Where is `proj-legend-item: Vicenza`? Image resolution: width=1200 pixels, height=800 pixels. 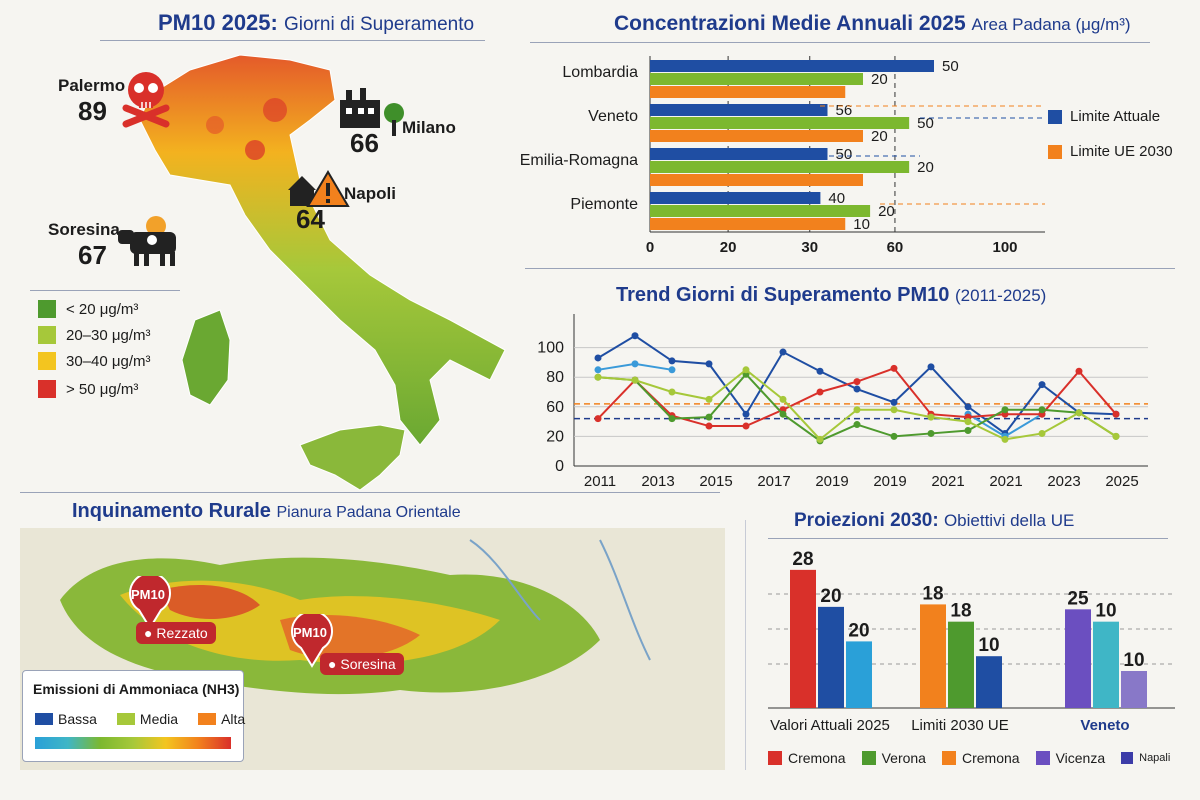
proj-legend-item: Vicenza is located at coordinates (1070, 758).